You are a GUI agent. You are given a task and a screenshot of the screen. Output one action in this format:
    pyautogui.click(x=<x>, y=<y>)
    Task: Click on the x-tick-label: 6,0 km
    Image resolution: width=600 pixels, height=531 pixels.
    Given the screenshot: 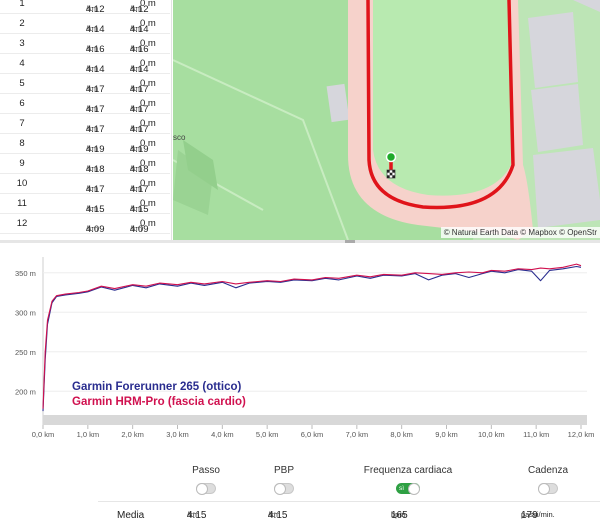 What is the action you would take?
    pyautogui.click(x=312, y=434)
    